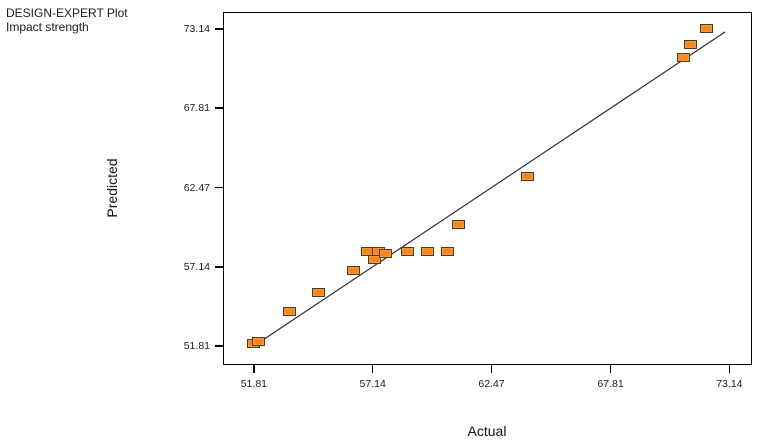  What do you see at coordinates (196, 345) in the screenshot?
I see `y-tick-label: 51.81` at bounding box center [196, 345].